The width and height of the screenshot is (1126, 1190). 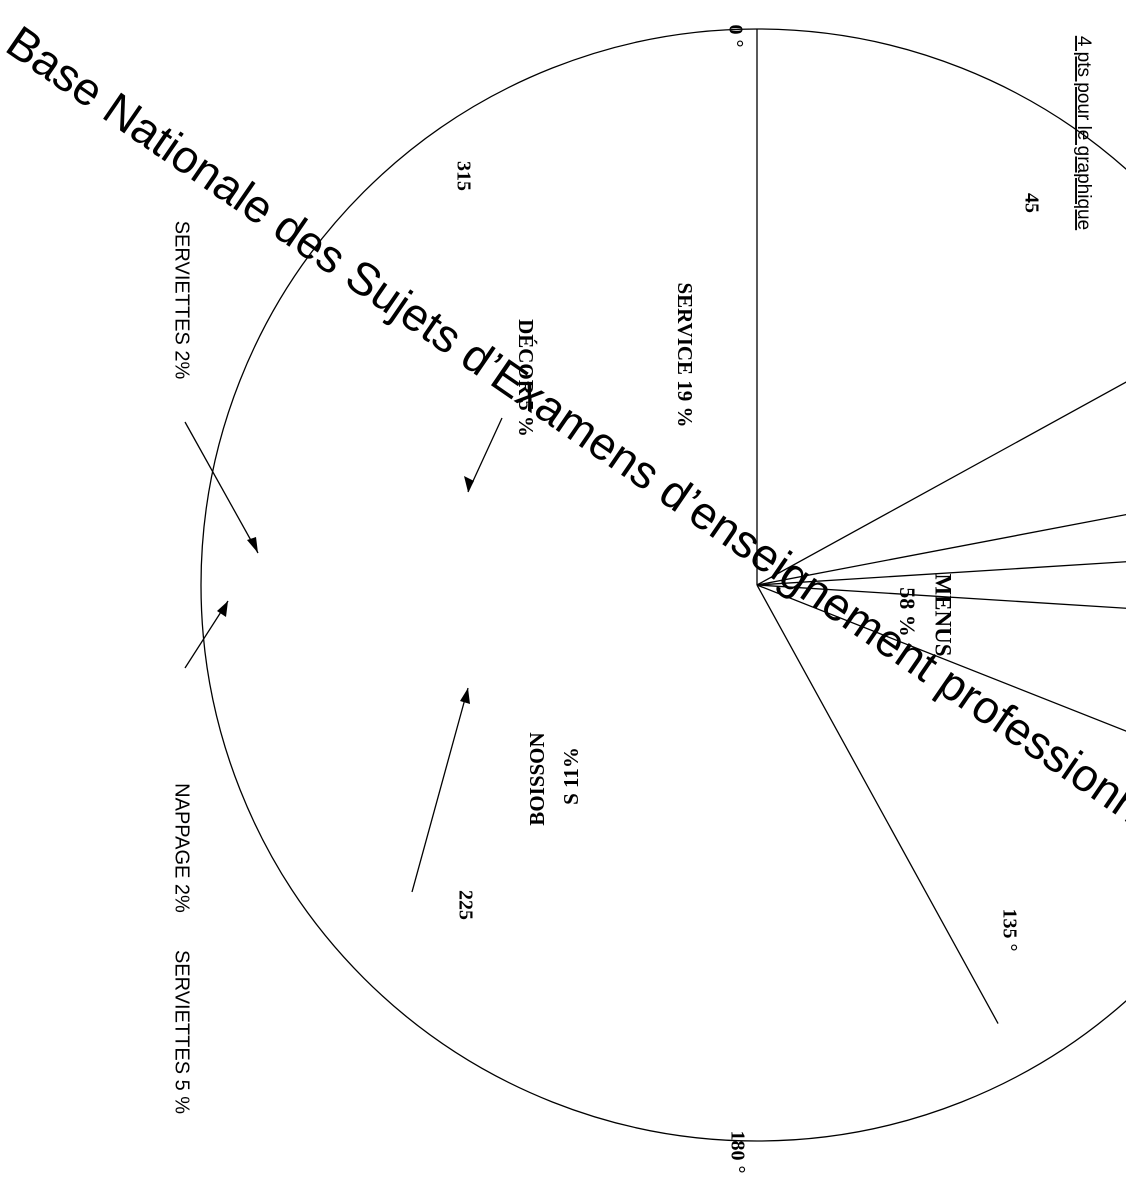 What do you see at coordinates (685, 354) in the screenshot?
I see `slice-label-service: SERVICE 19 %` at bounding box center [685, 354].